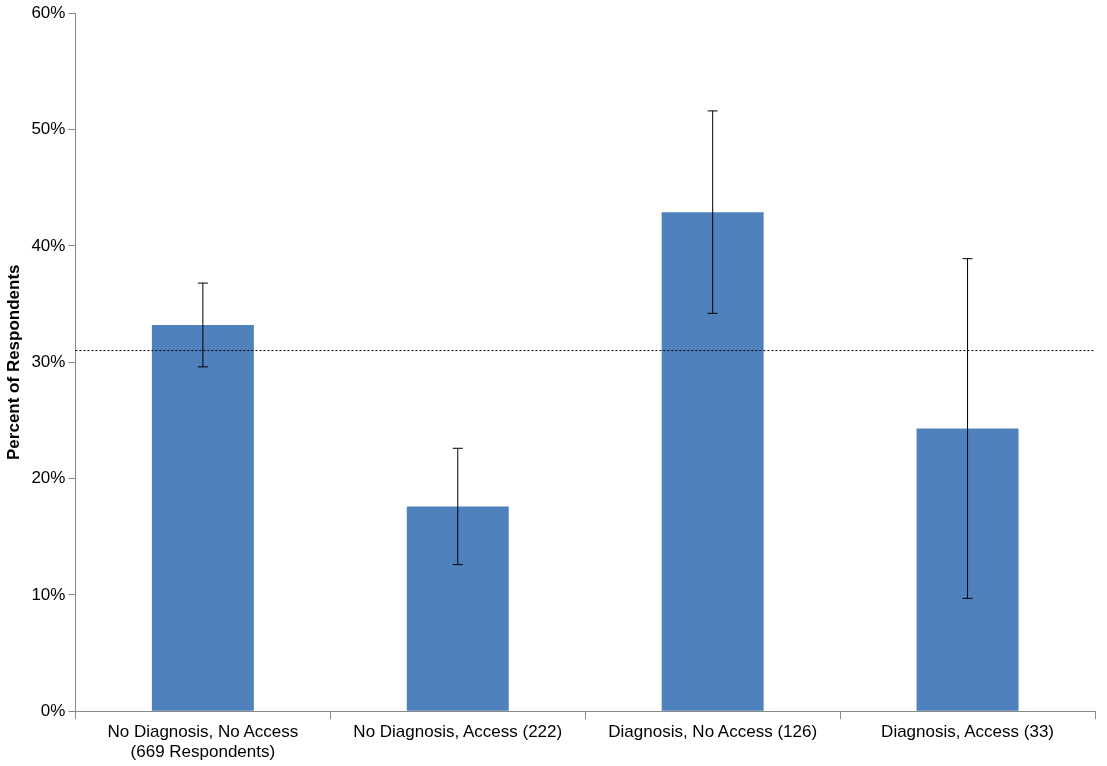  Describe the element at coordinates (48, 129) in the screenshot. I see `y-tick-label: 50%` at that location.